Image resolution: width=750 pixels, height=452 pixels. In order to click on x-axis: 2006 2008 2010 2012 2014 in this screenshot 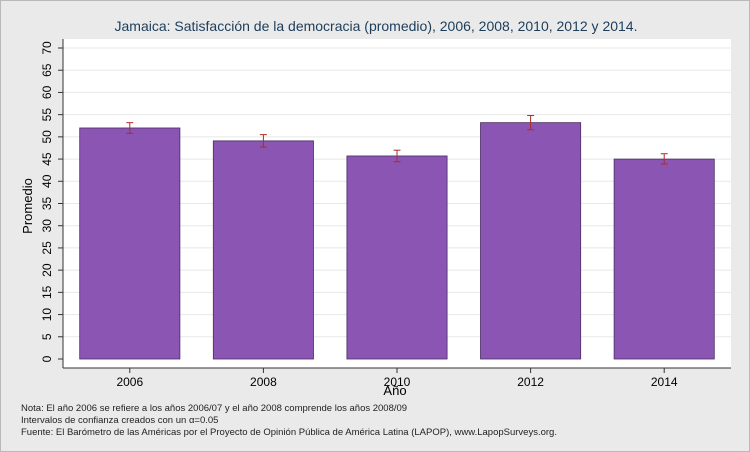, I will do `click(397, 378)`.